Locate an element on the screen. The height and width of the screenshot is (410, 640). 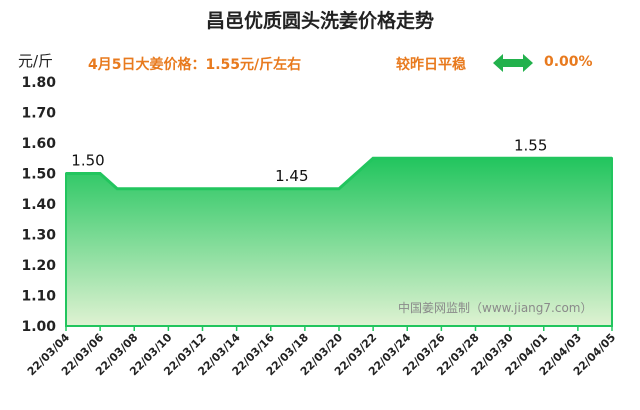
watermark: 中国姜网监制（www.jiang7.com） is located at coordinates (495, 307).